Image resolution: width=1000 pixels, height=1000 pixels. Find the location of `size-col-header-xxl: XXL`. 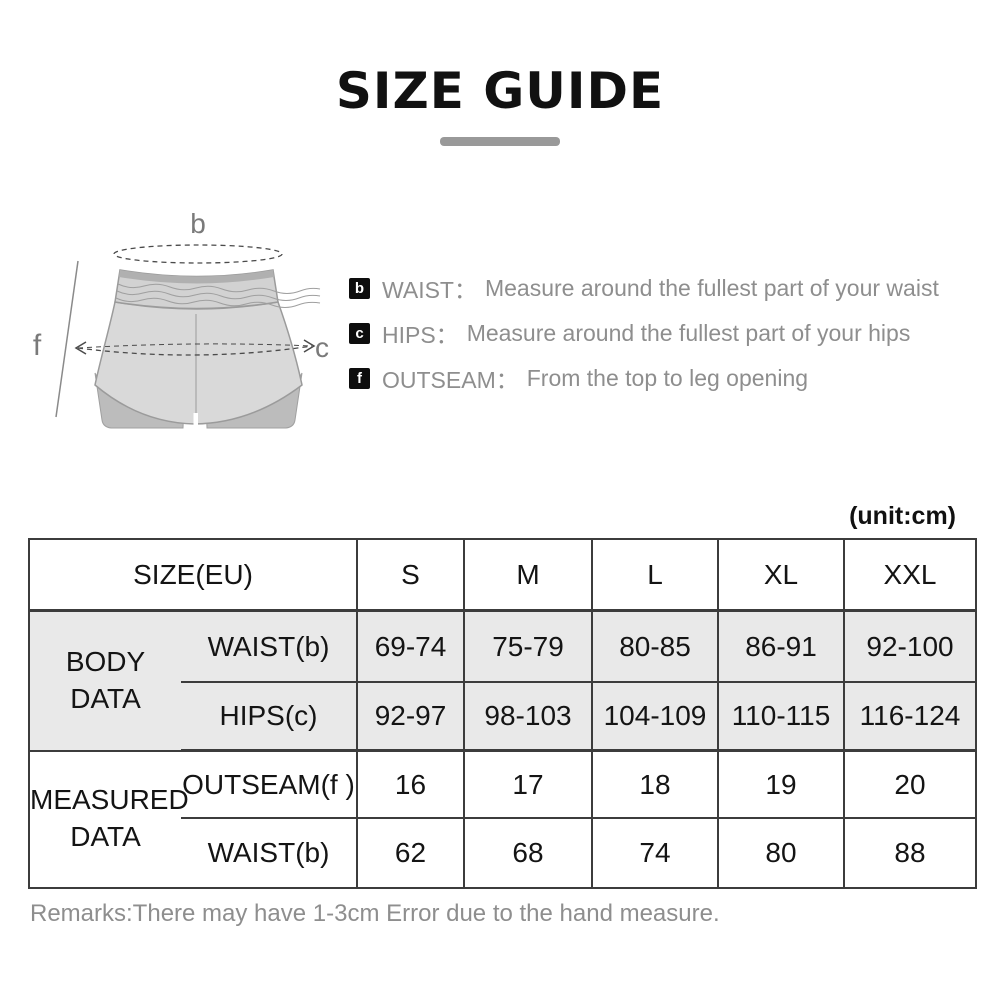

size-col-header-xxl: XXL is located at coordinates (910, 575).